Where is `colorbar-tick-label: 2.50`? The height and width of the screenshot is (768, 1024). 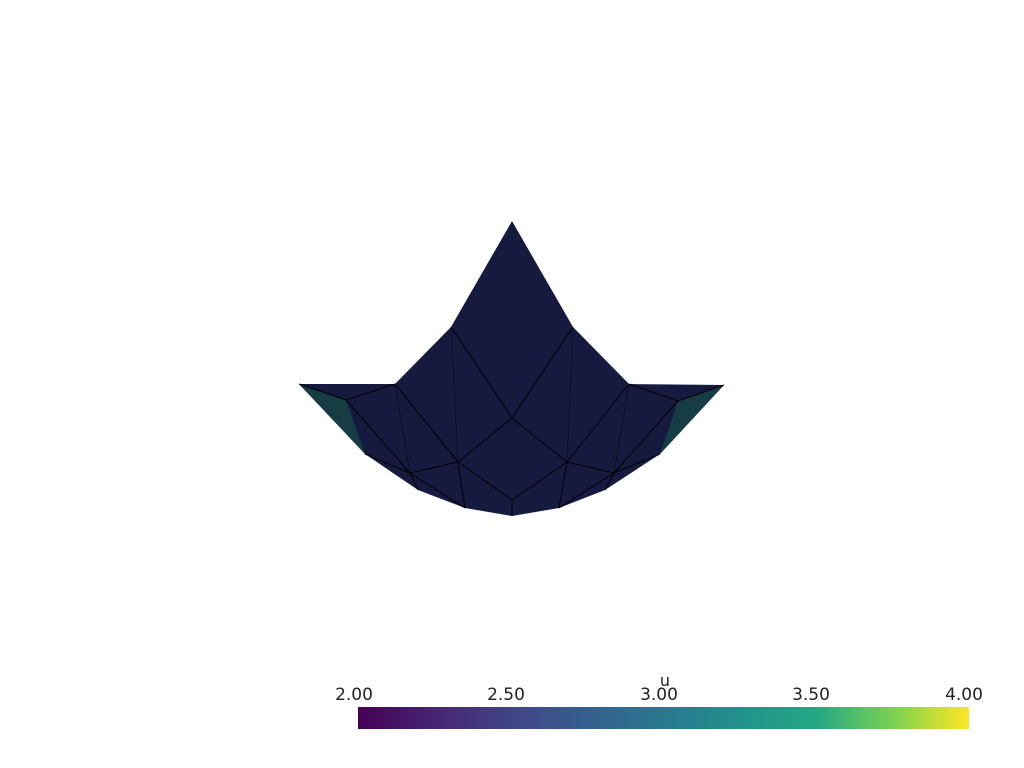 colorbar-tick-label: 2.50 is located at coordinates (506, 695).